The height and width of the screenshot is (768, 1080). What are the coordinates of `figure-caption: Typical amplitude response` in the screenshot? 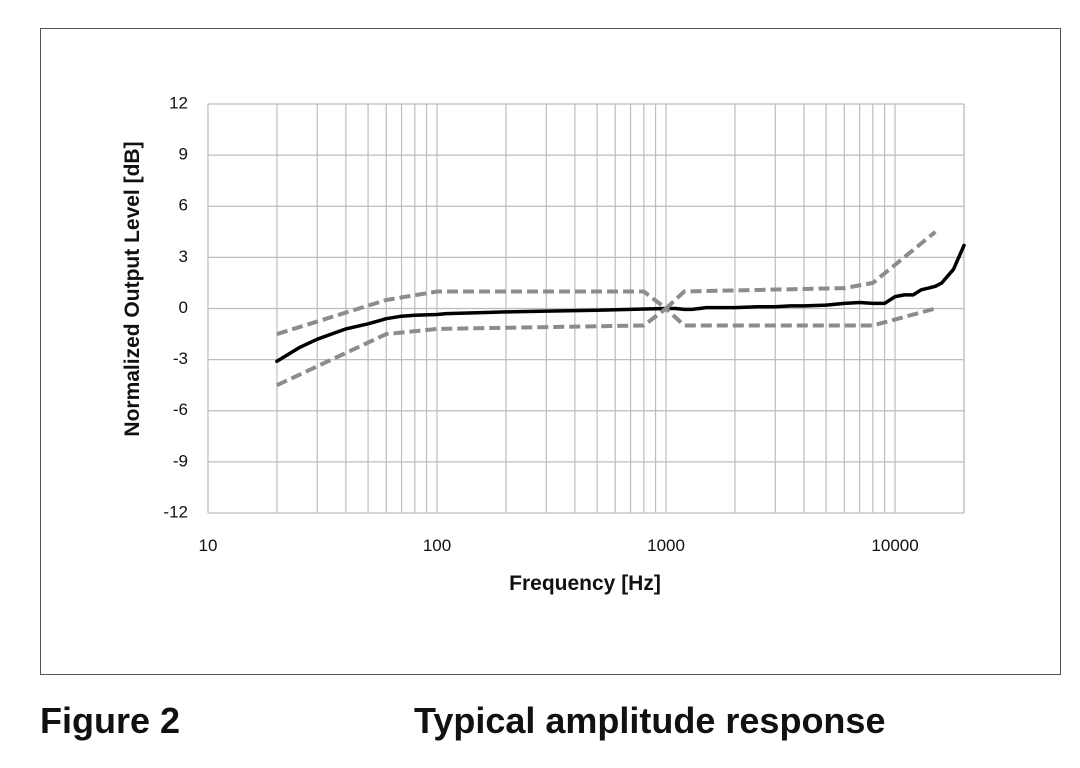 It's located at (650, 720).